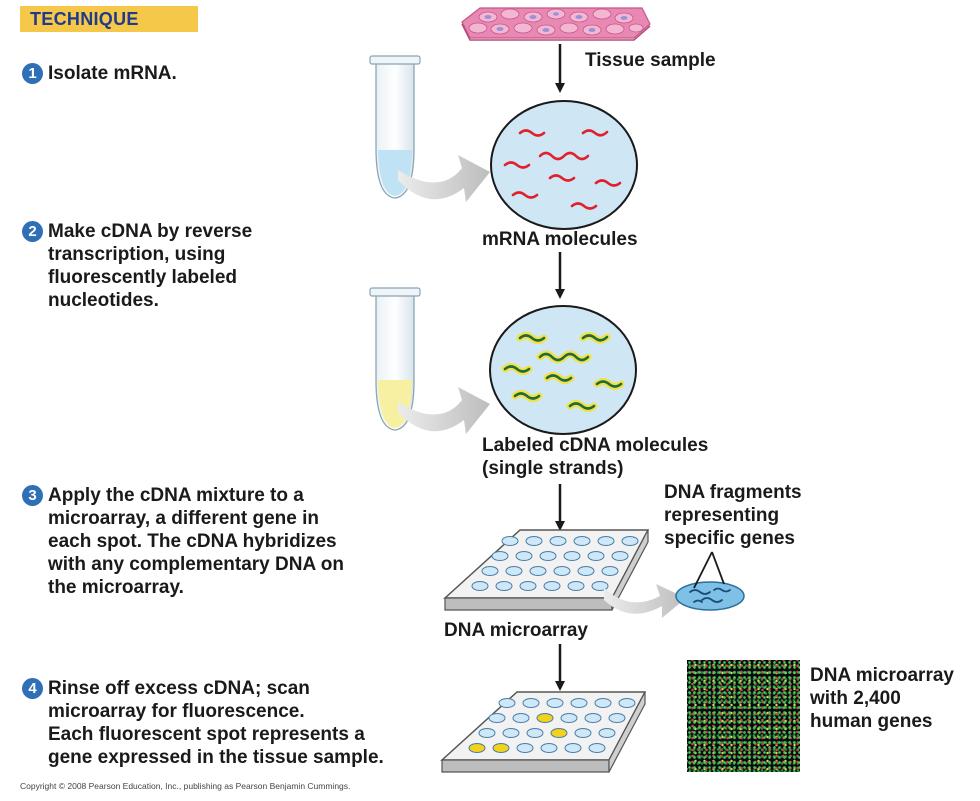  Describe the element at coordinates (32, 688) in the screenshot. I see `step-number-4: 4` at that location.